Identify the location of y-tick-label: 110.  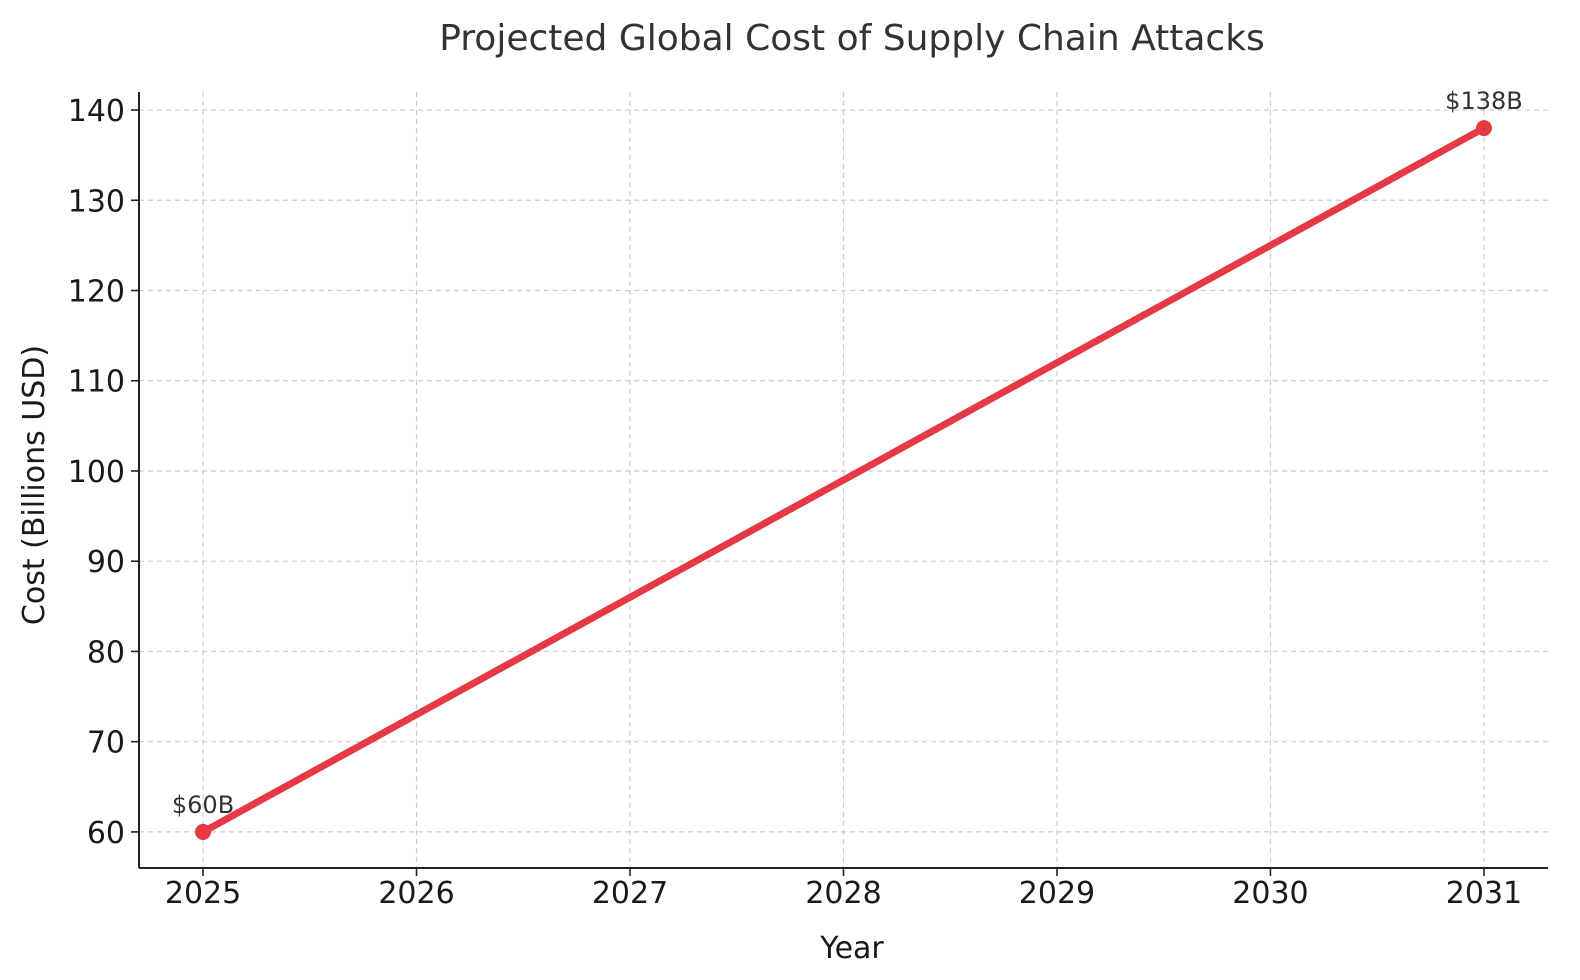
(96, 382).